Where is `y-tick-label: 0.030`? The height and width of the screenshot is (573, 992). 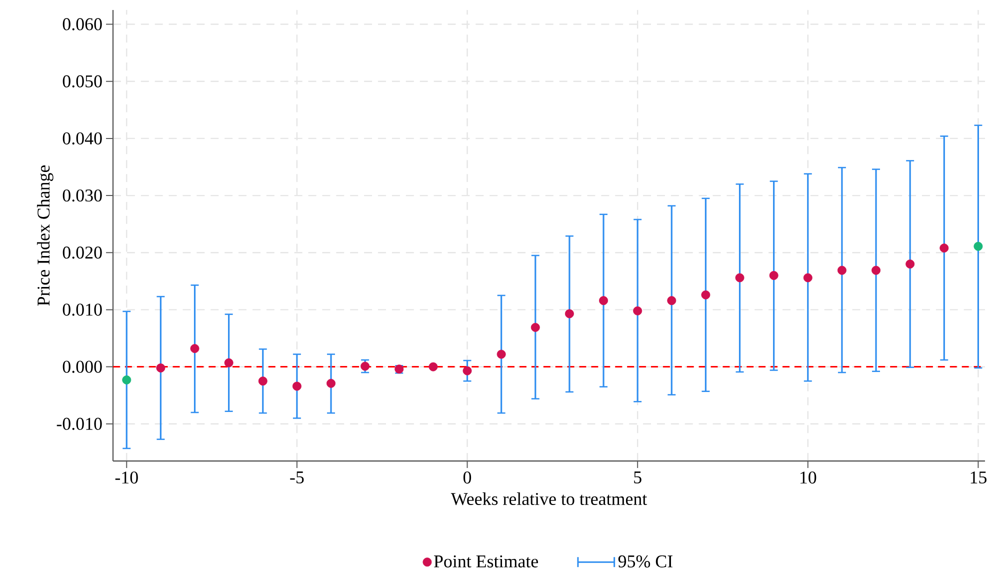 y-tick-label: 0.030 is located at coordinates (82, 196).